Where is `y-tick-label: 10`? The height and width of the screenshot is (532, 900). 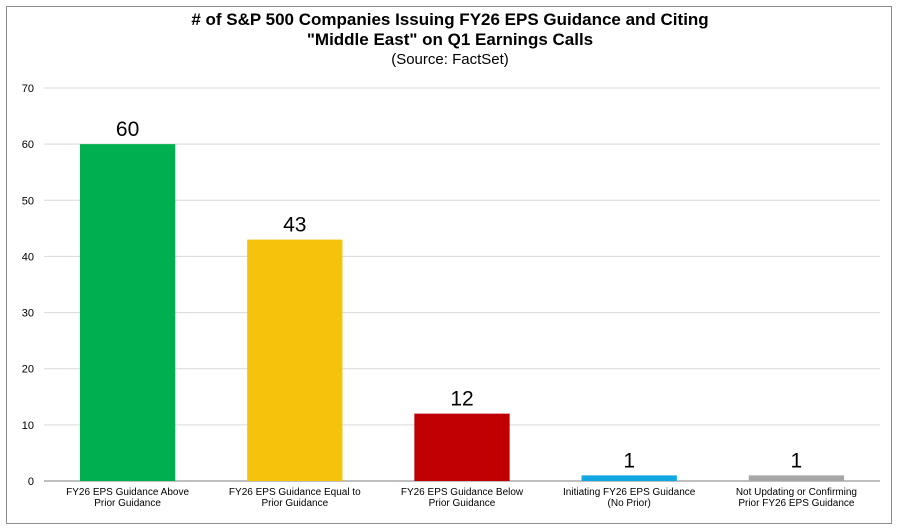 y-tick-label: 10 is located at coordinates (28, 426).